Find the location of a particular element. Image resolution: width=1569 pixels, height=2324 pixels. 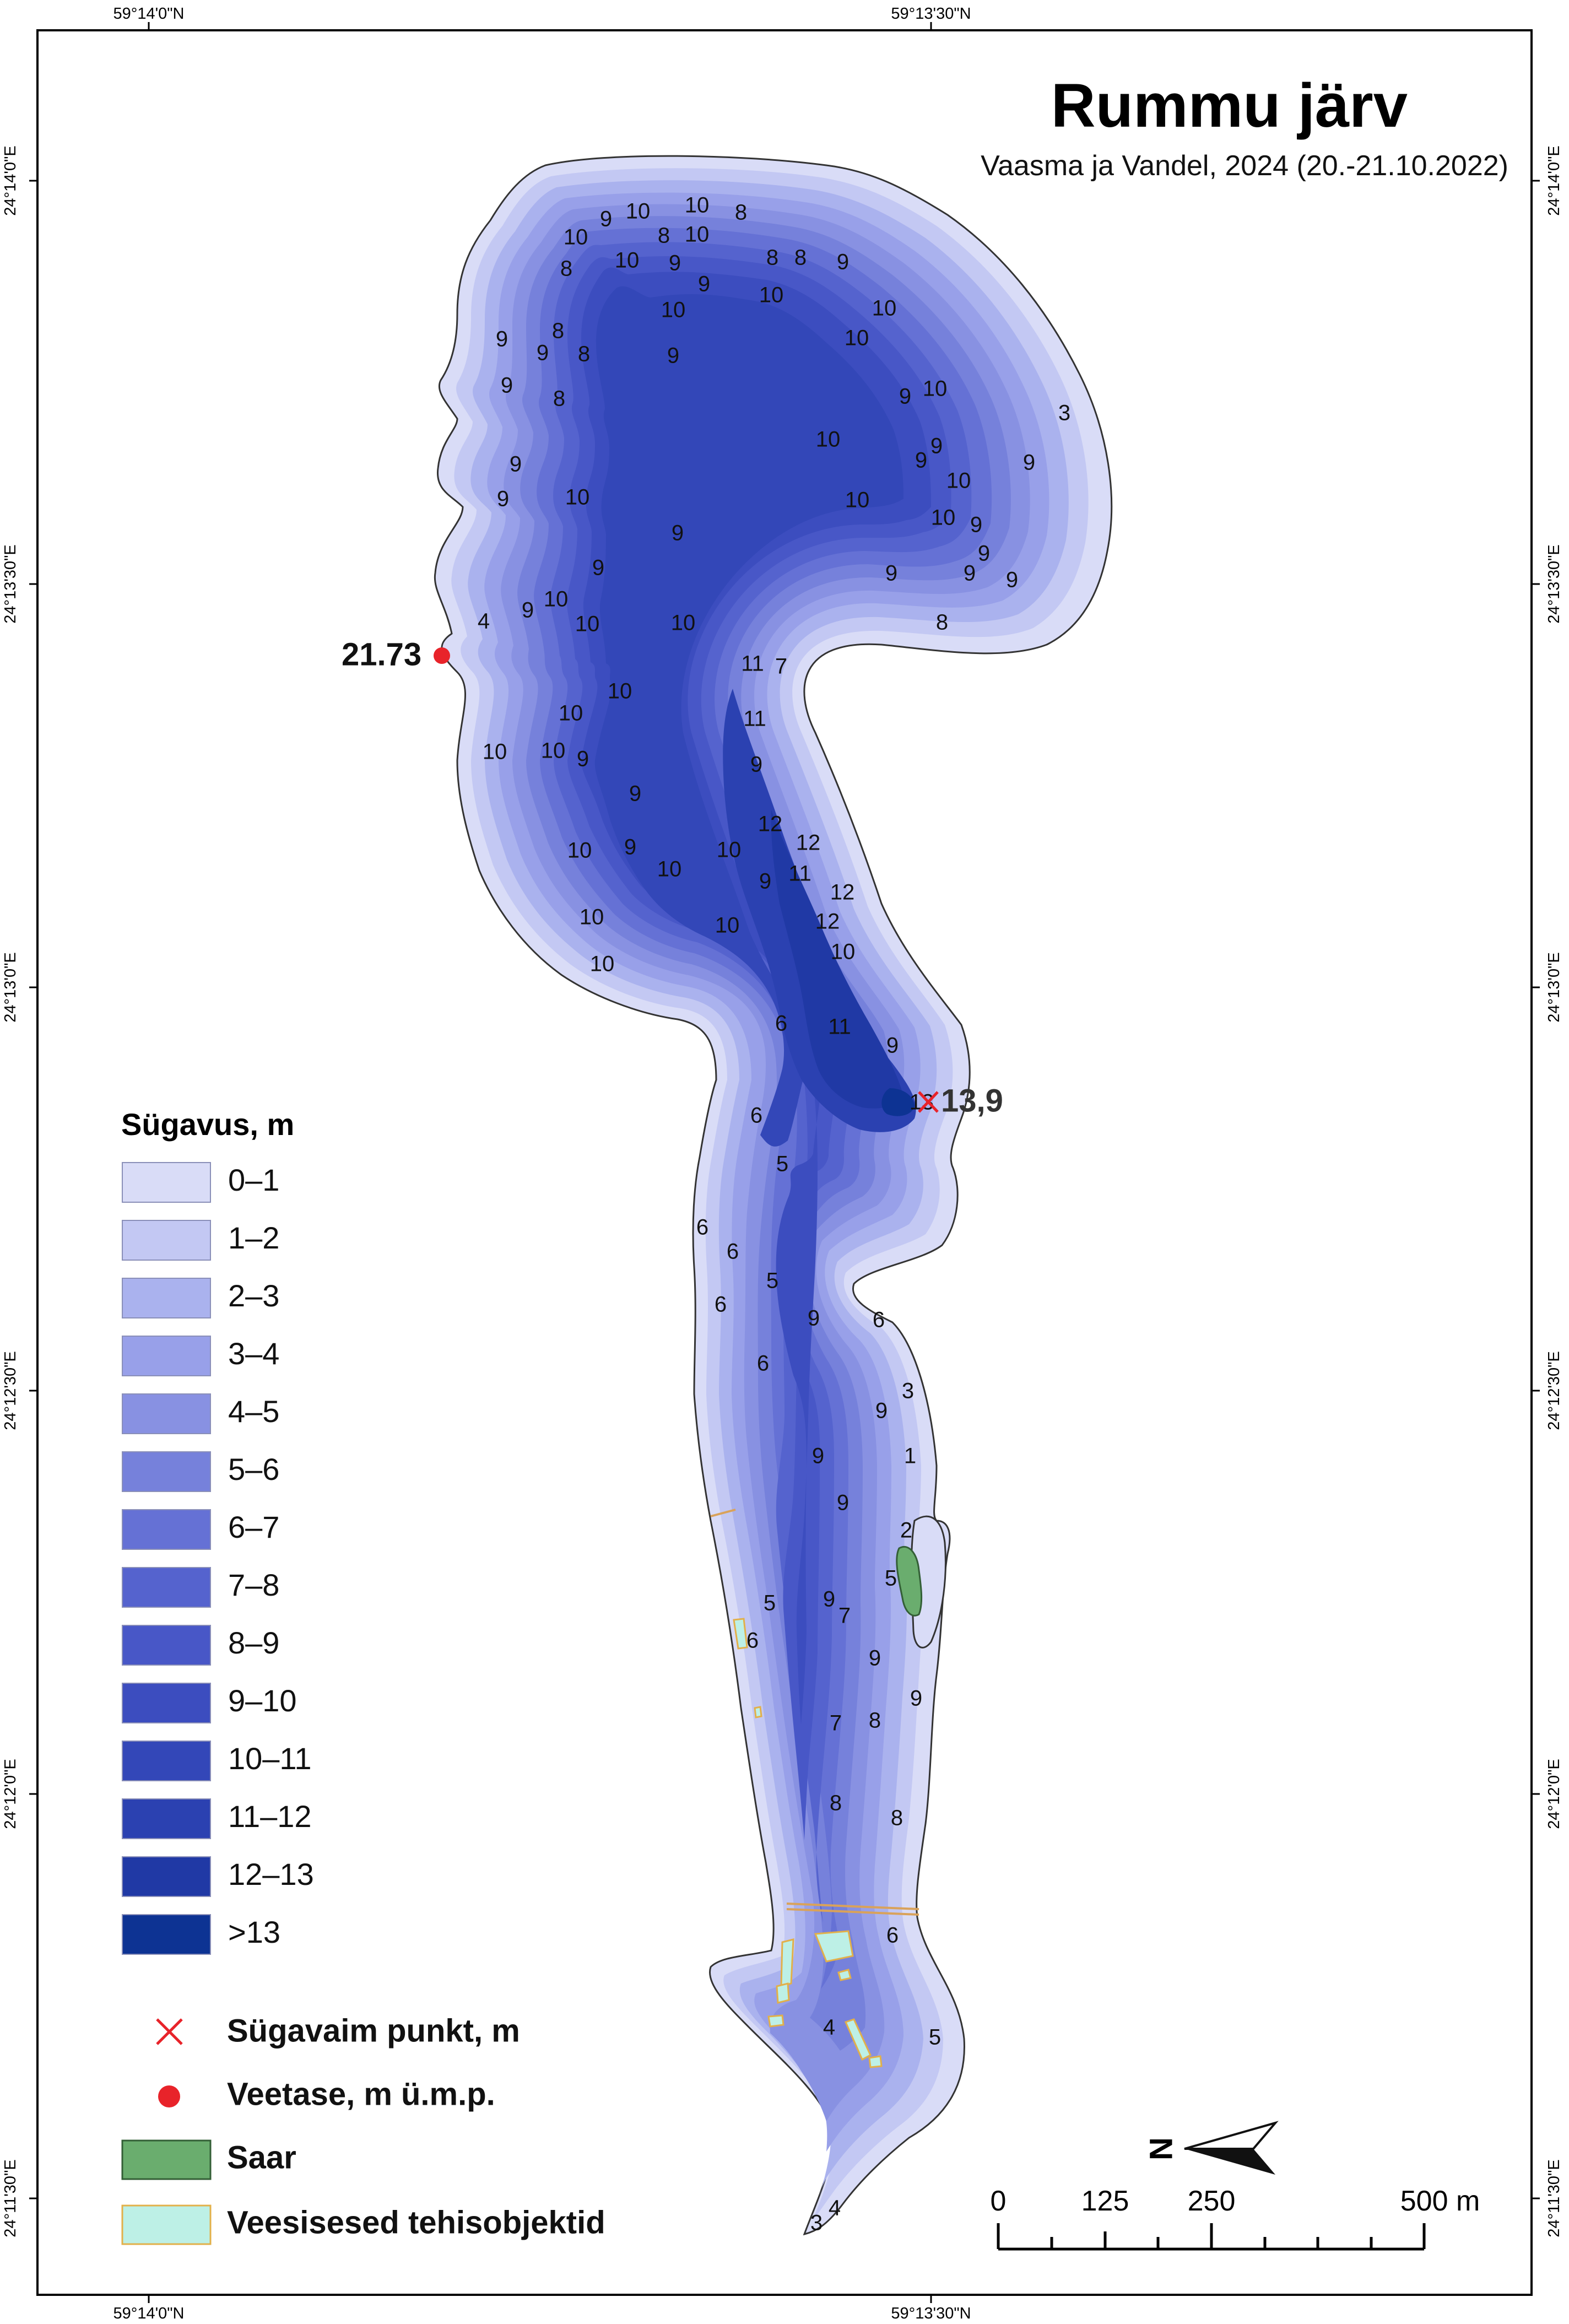

legend-class-label: 8–9 is located at coordinates (254, 1642).